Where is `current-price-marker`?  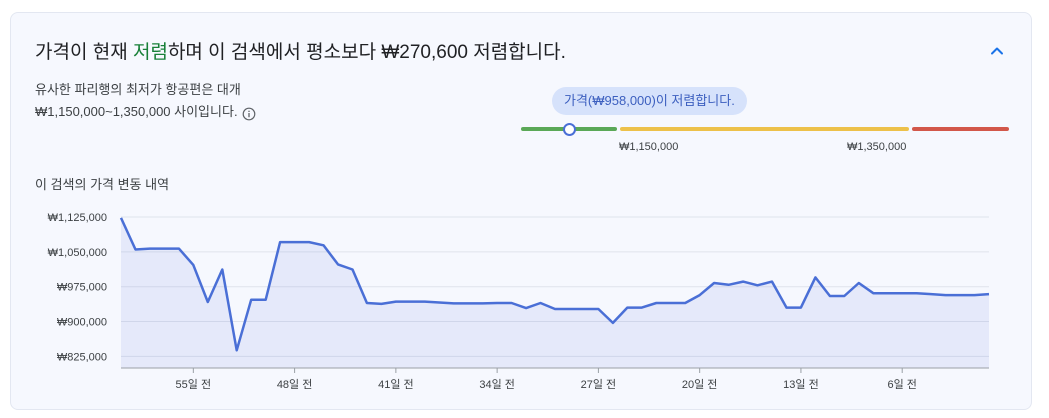
current-price-marker is located at coordinates (569, 129).